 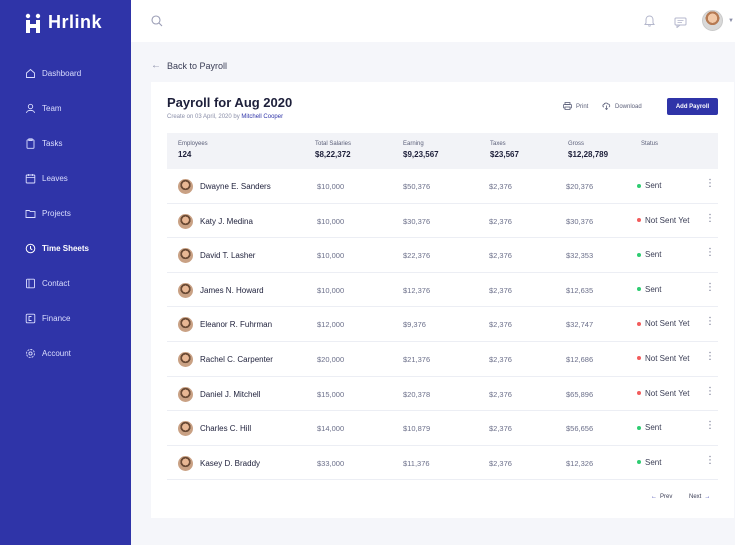 What do you see at coordinates (333, 154) in the screenshot?
I see `salaries-value: $8,22,372` at bounding box center [333, 154].